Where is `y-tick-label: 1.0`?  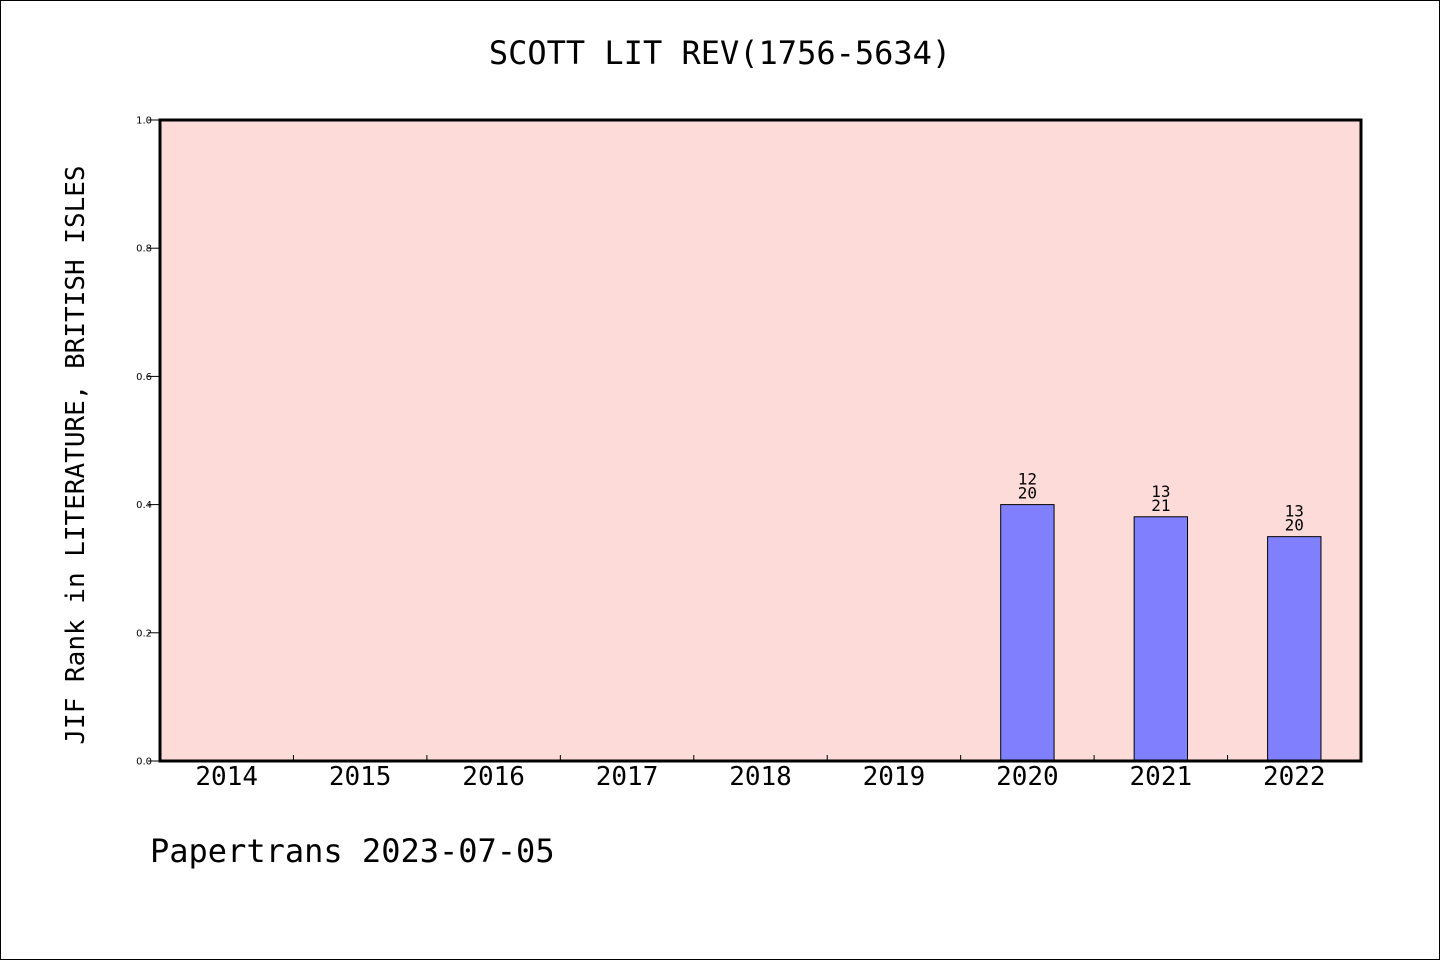
y-tick-label: 1.0 is located at coordinates (144, 121).